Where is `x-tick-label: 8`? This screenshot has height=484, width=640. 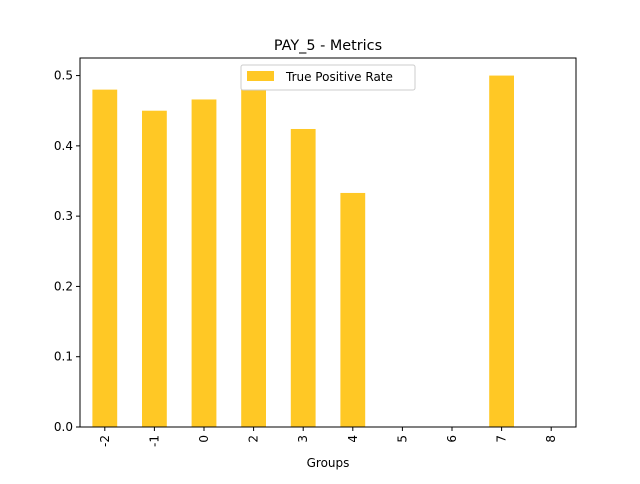 x-tick-label: 8 is located at coordinates (551, 439).